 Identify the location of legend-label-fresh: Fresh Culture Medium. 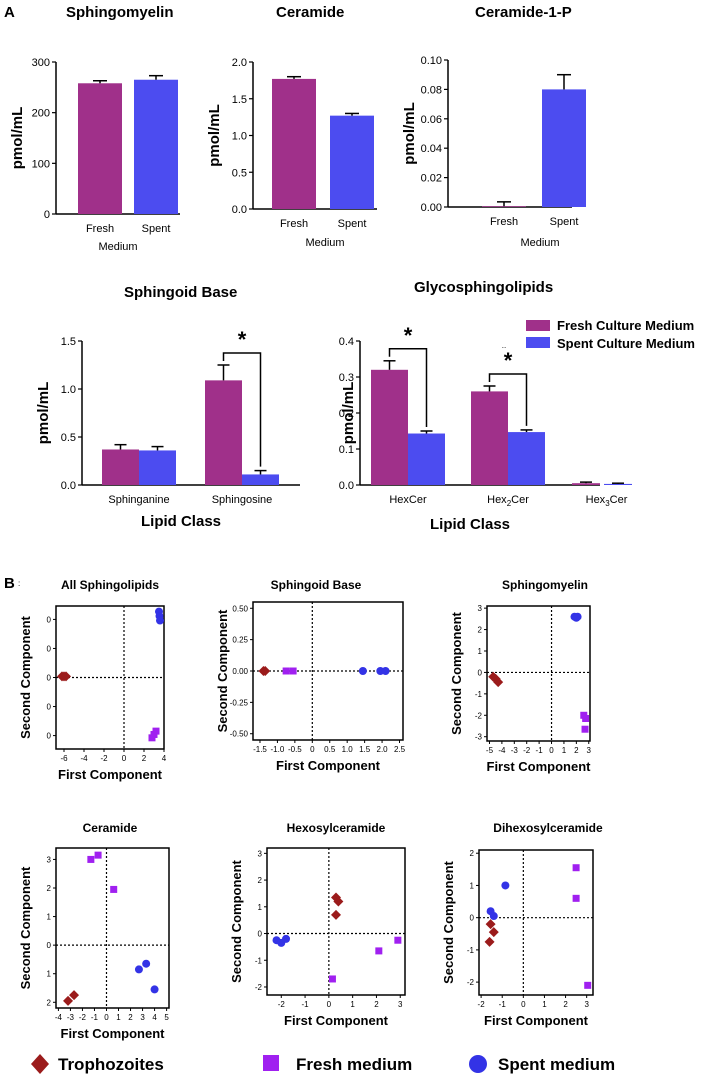
(625, 325).